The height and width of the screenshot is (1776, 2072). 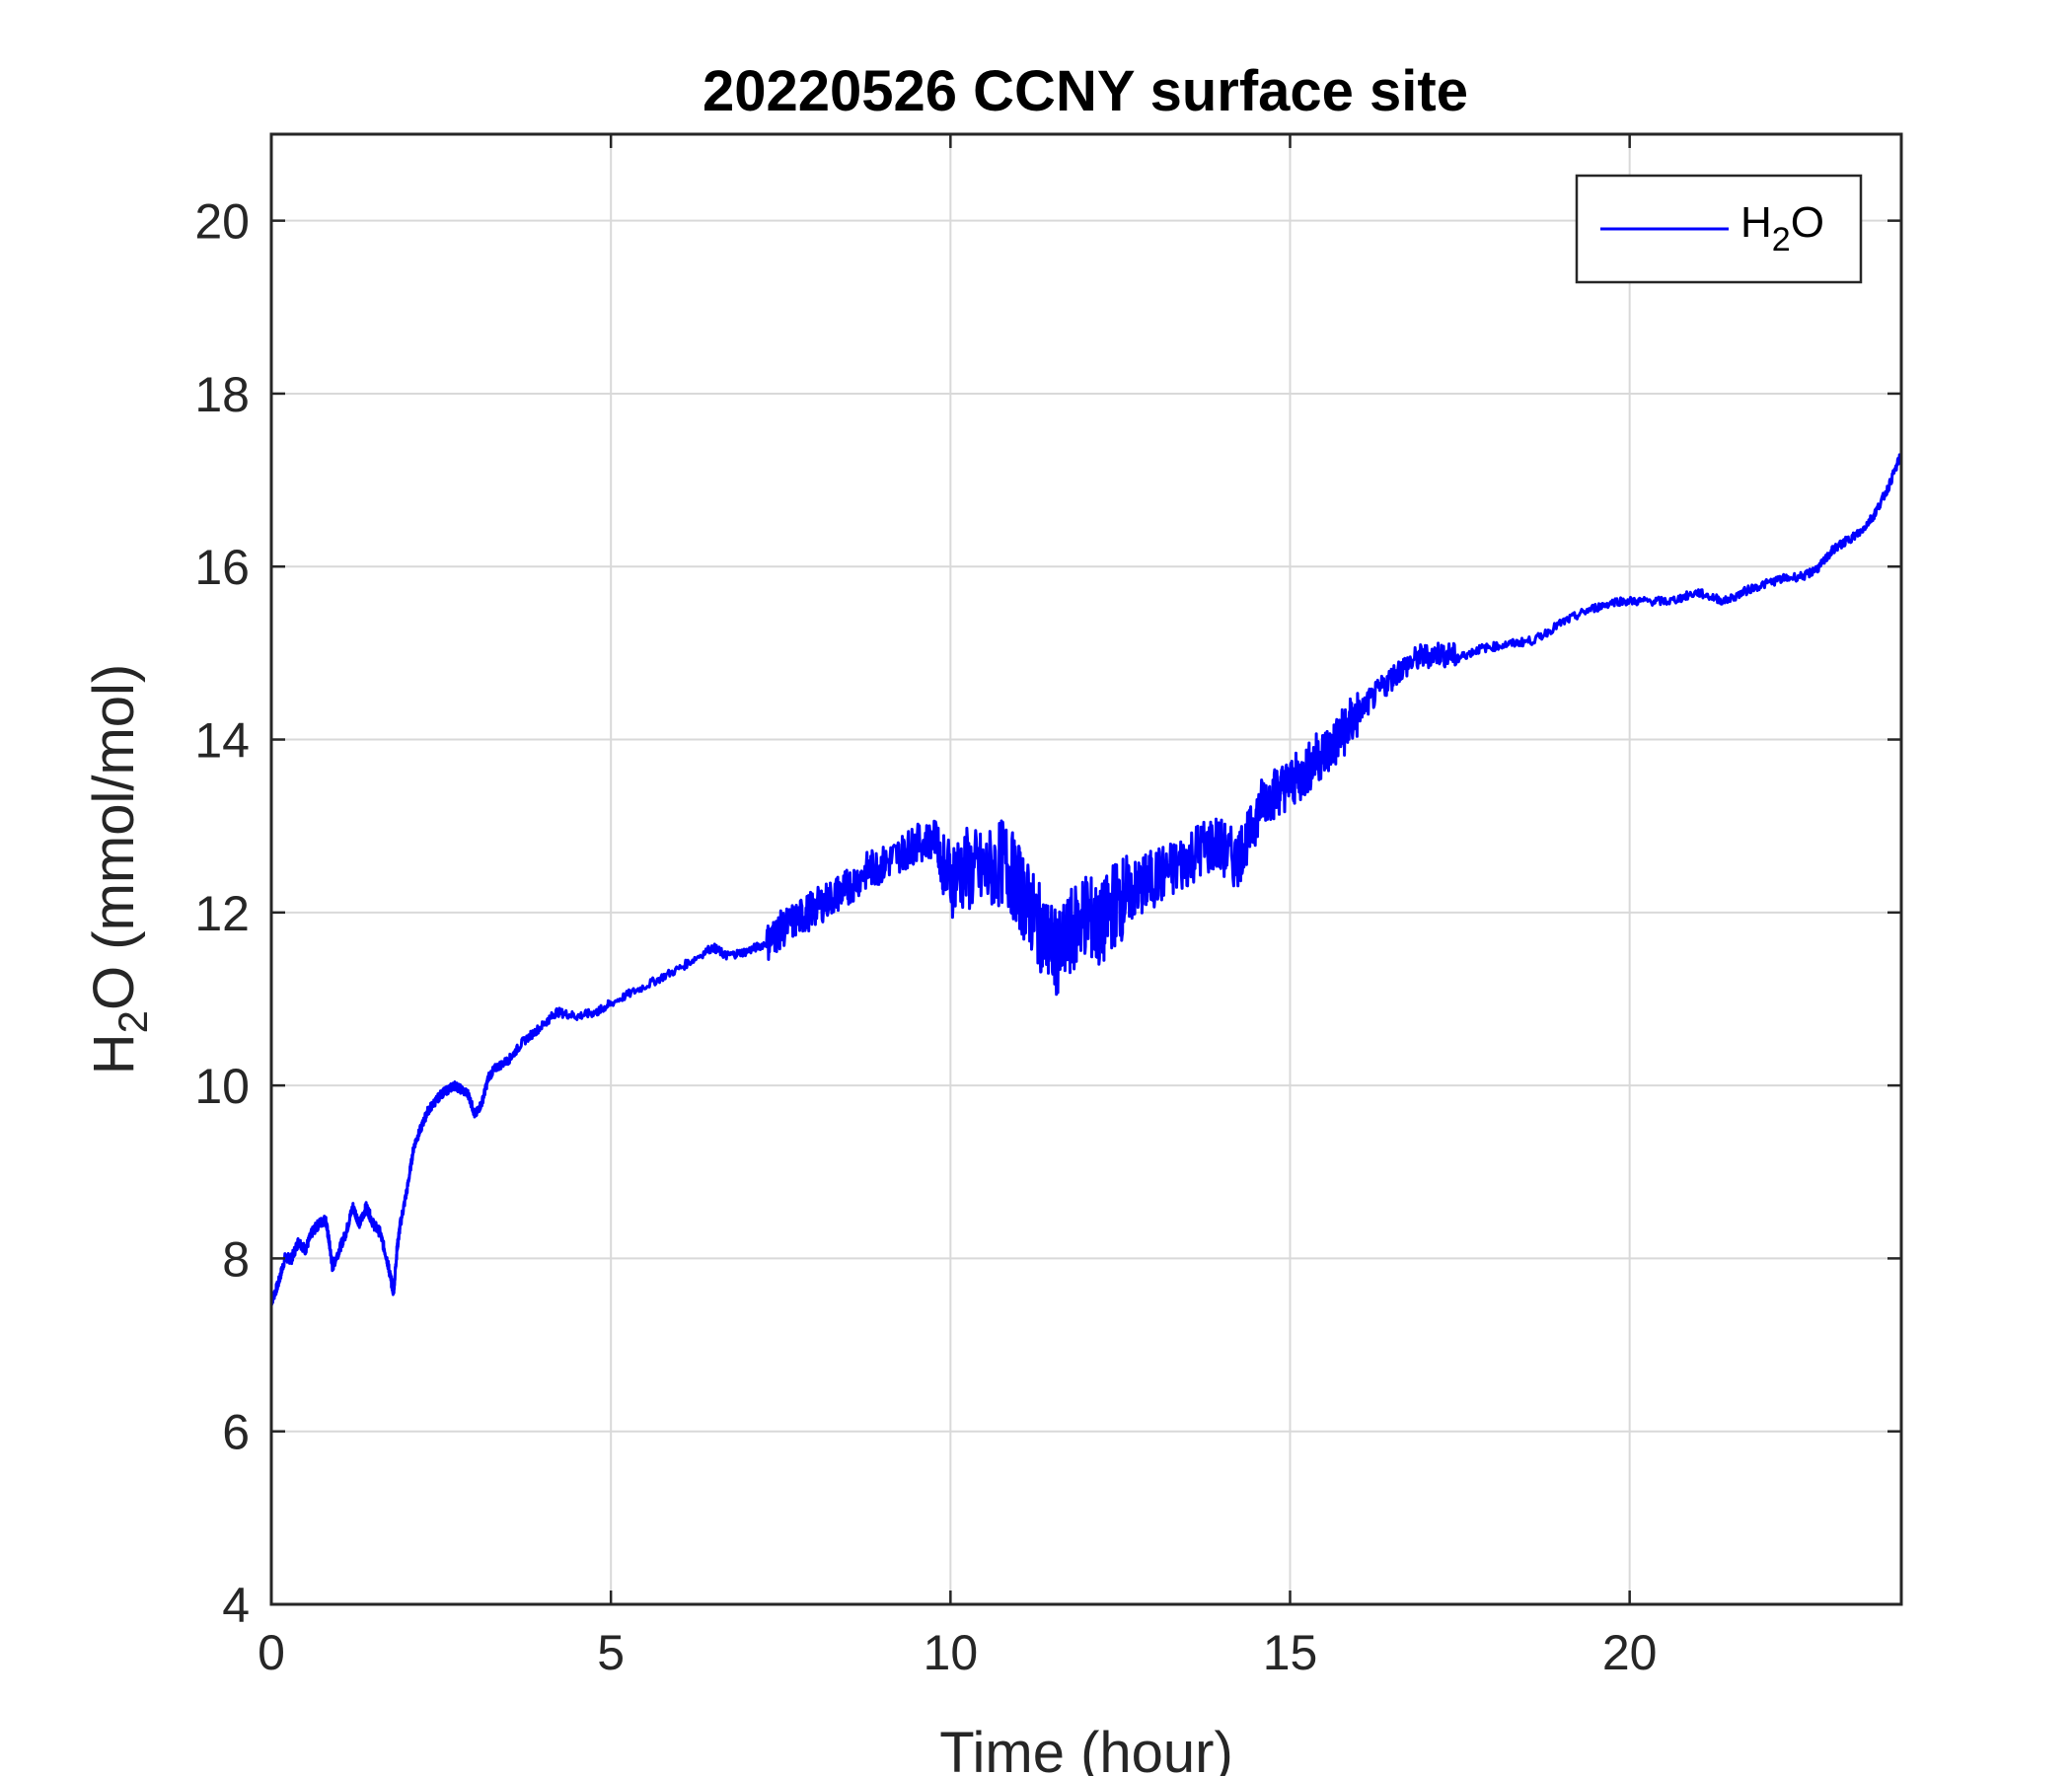 I want to click on y-tick-label: 6, so click(x=236, y=1432).